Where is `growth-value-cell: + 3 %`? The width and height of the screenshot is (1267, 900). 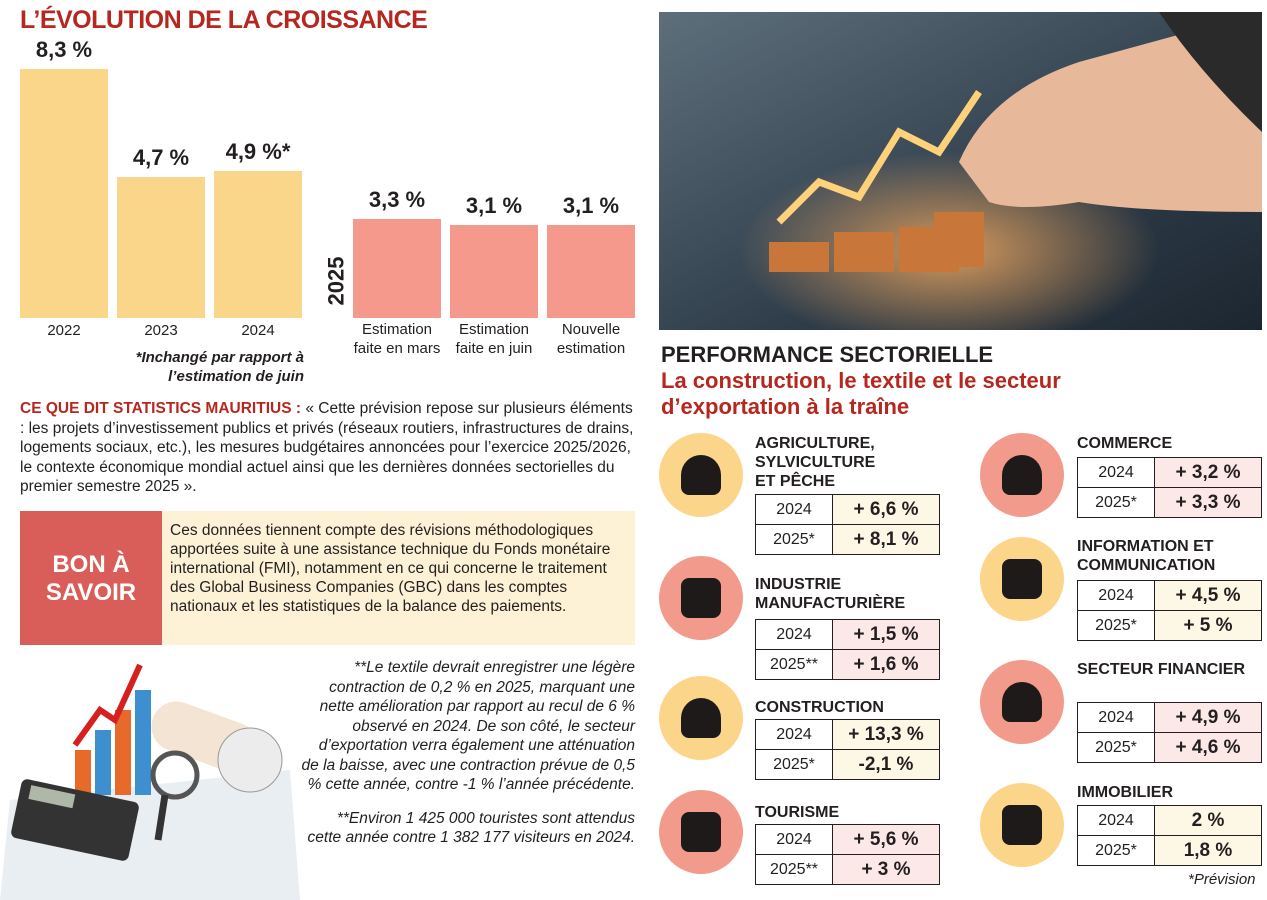
growth-value-cell: + 3 % is located at coordinates (886, 869).